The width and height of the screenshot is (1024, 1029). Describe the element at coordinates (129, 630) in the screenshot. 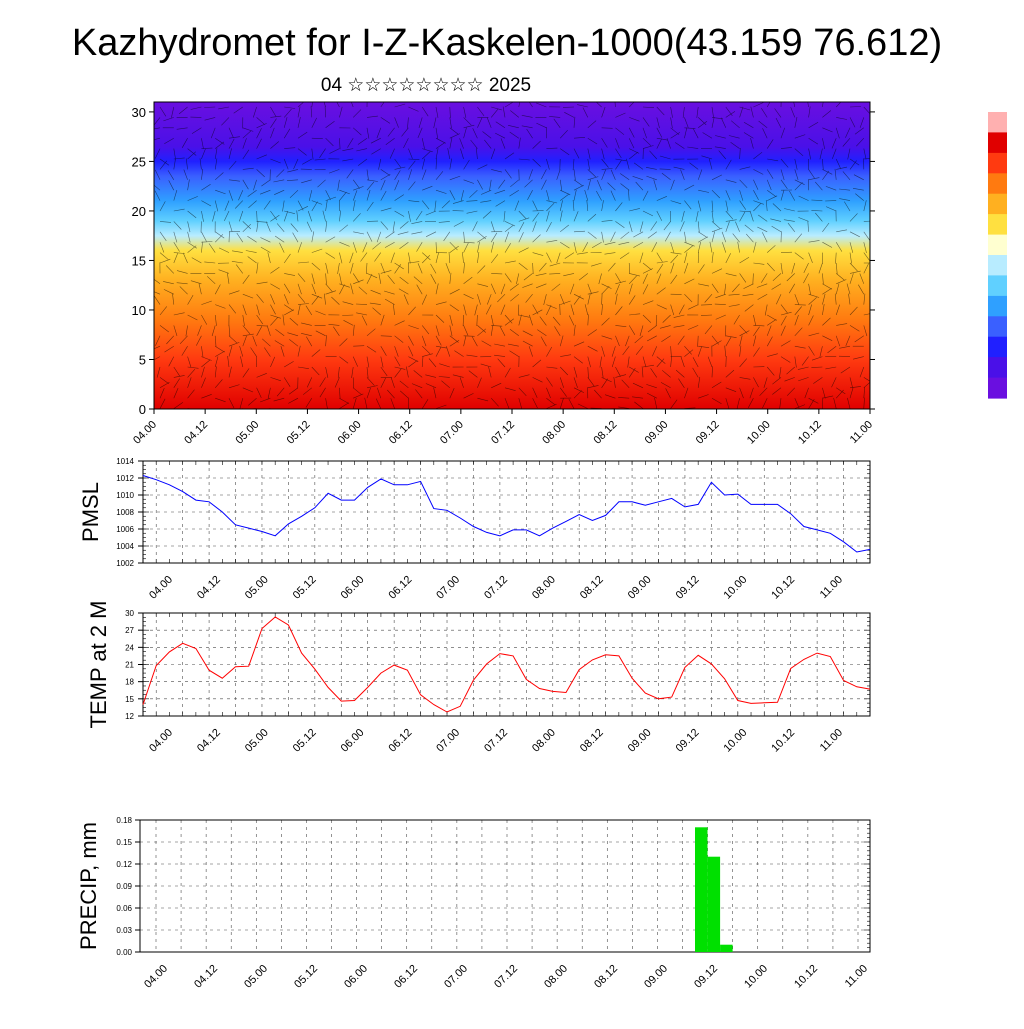

I see `y-tick-label: 27` at that location.